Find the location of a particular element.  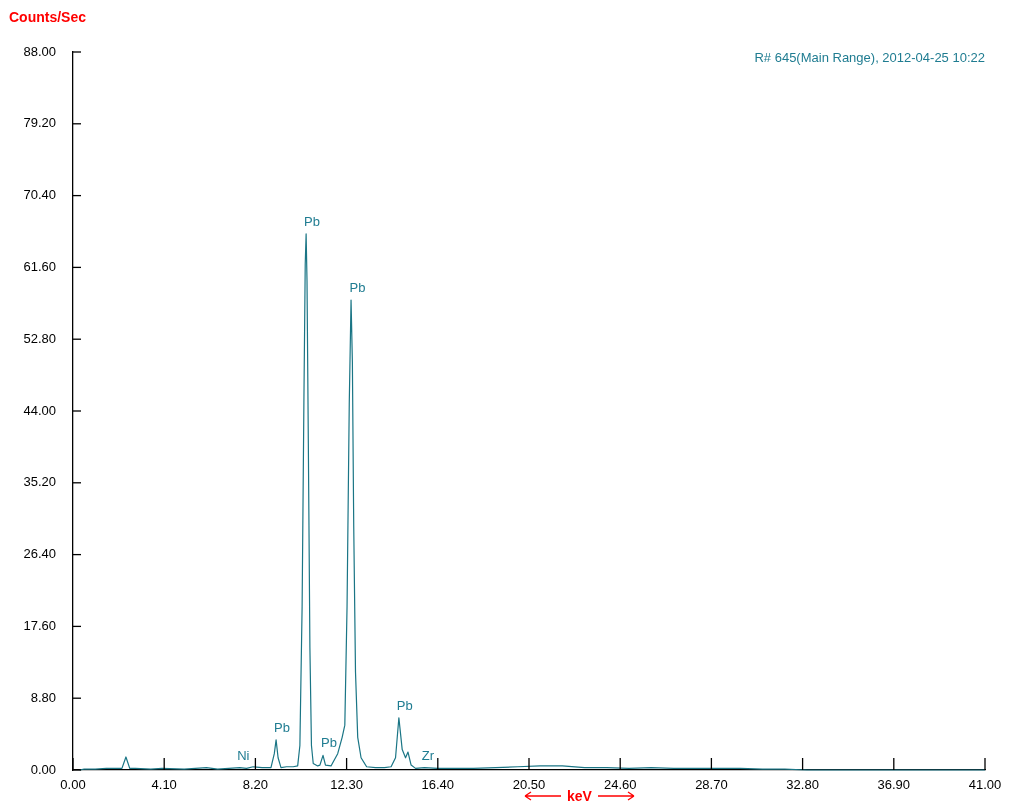

x-tick-label: 8.20 is located at coordinates (255, 785).